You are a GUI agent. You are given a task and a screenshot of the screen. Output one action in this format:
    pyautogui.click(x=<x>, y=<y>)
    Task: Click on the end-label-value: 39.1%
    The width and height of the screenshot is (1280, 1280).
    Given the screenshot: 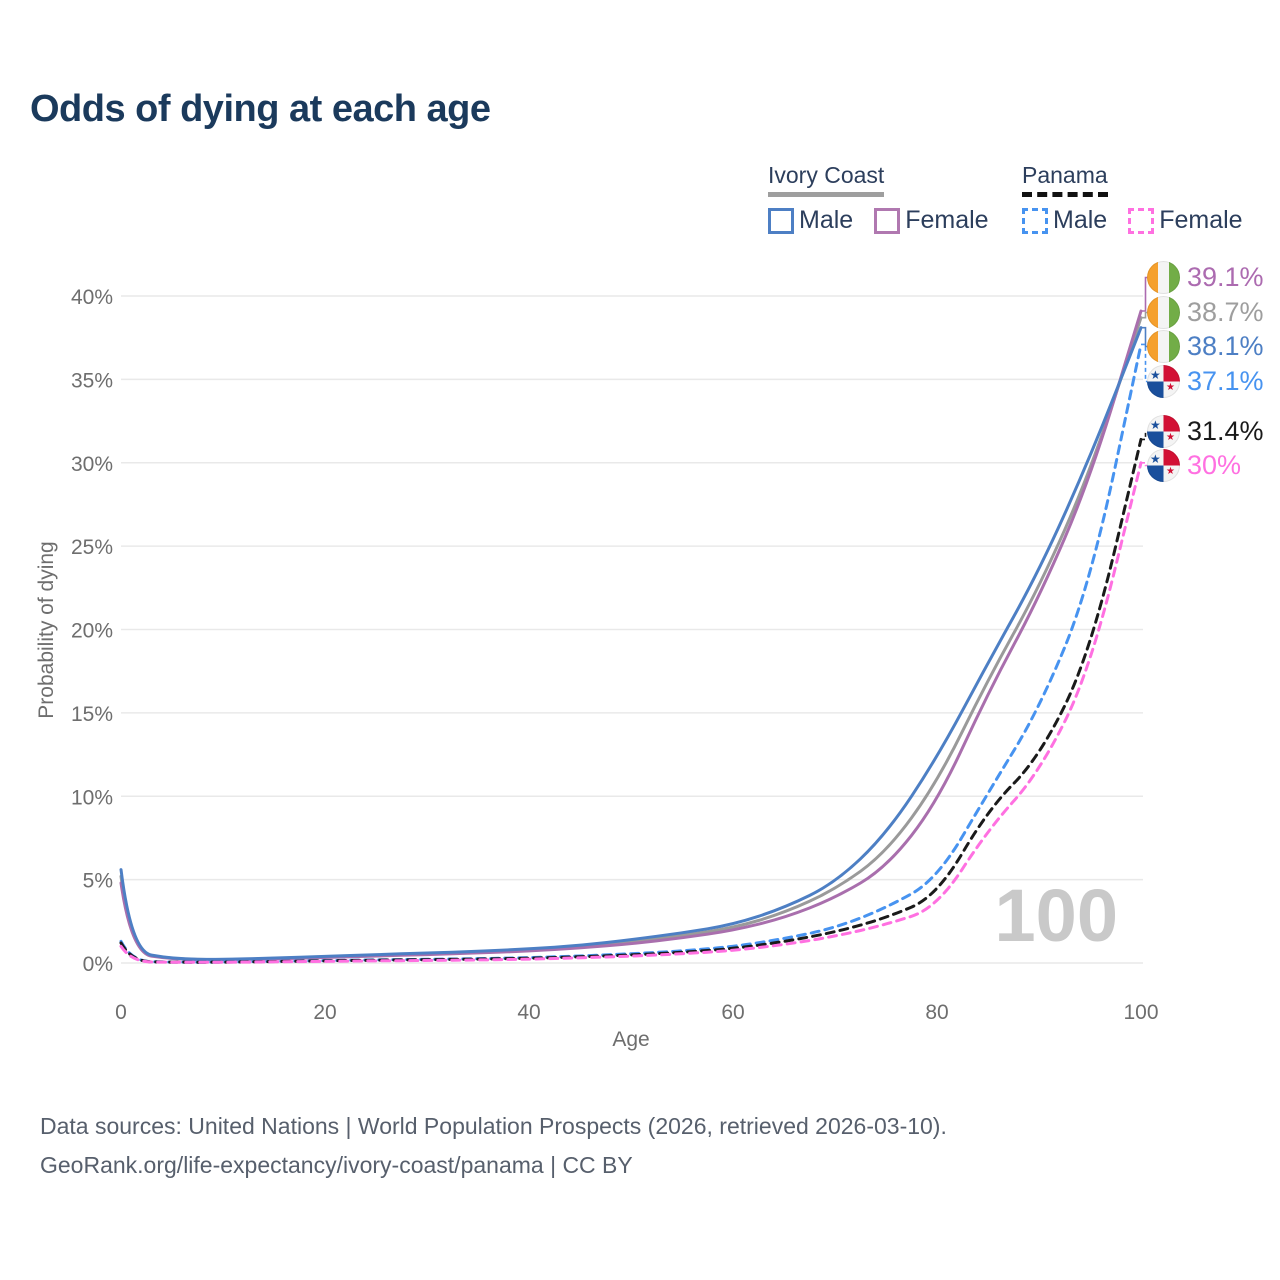 What is the action you would take?
    pyautogui.click(x=1225, y=277)
    